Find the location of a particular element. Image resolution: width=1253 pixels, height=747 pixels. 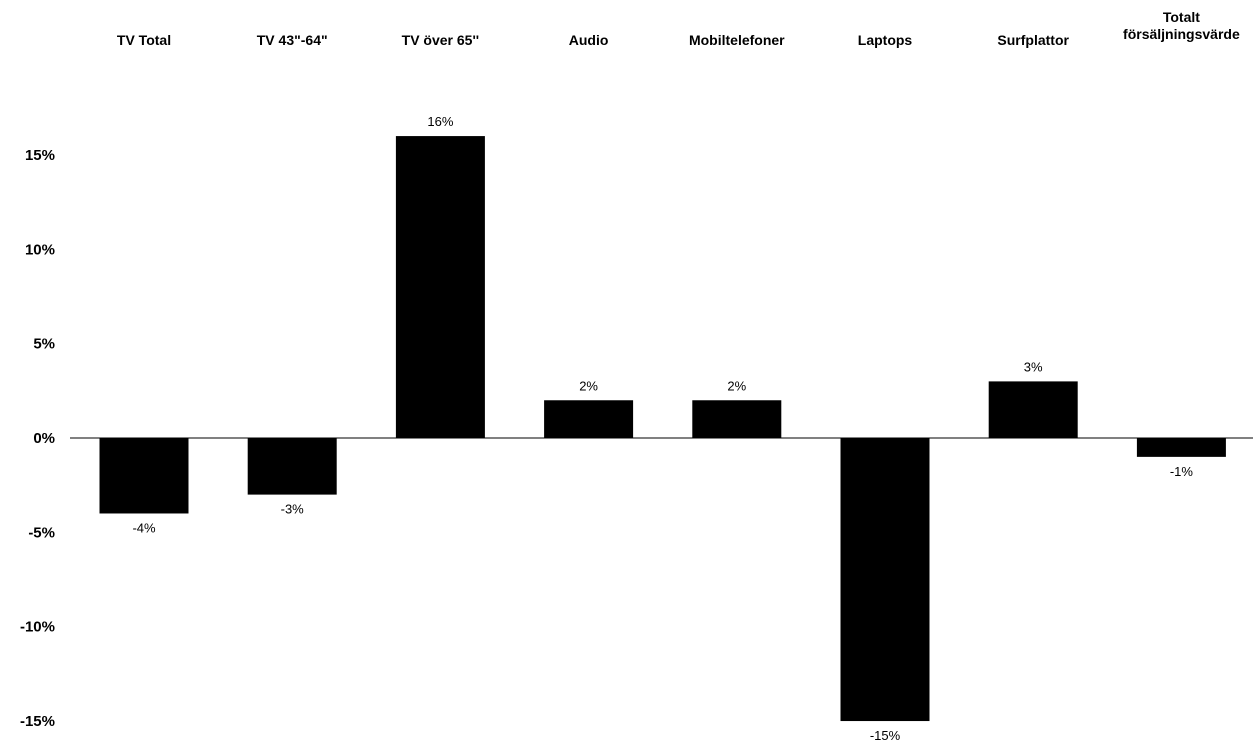

category-label-tv-över-65: TV över 65'' is located at coordinates (440, 40).